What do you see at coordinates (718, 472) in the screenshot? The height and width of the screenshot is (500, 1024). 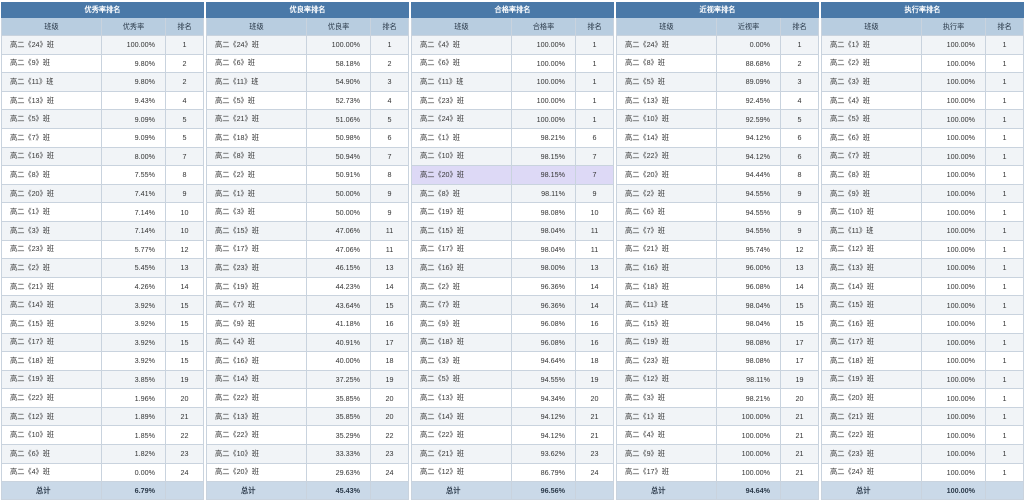 I see `table-row: 高二《17》班 100.00% 21` at bounding box center [718, 472].